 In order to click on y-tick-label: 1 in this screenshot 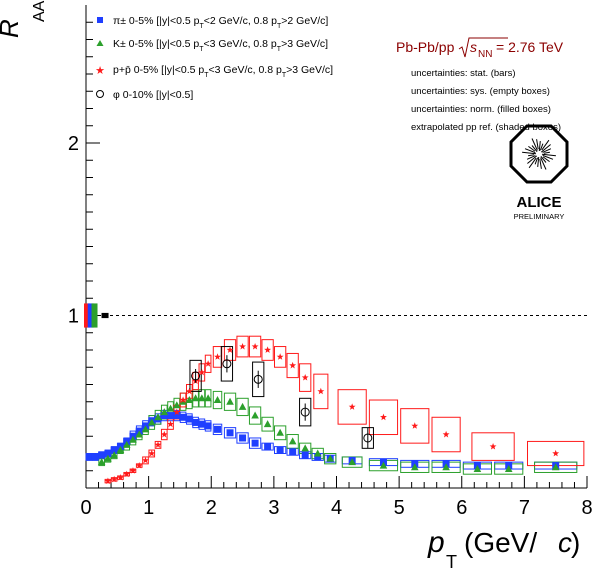, I will do `click(73, 317)`.